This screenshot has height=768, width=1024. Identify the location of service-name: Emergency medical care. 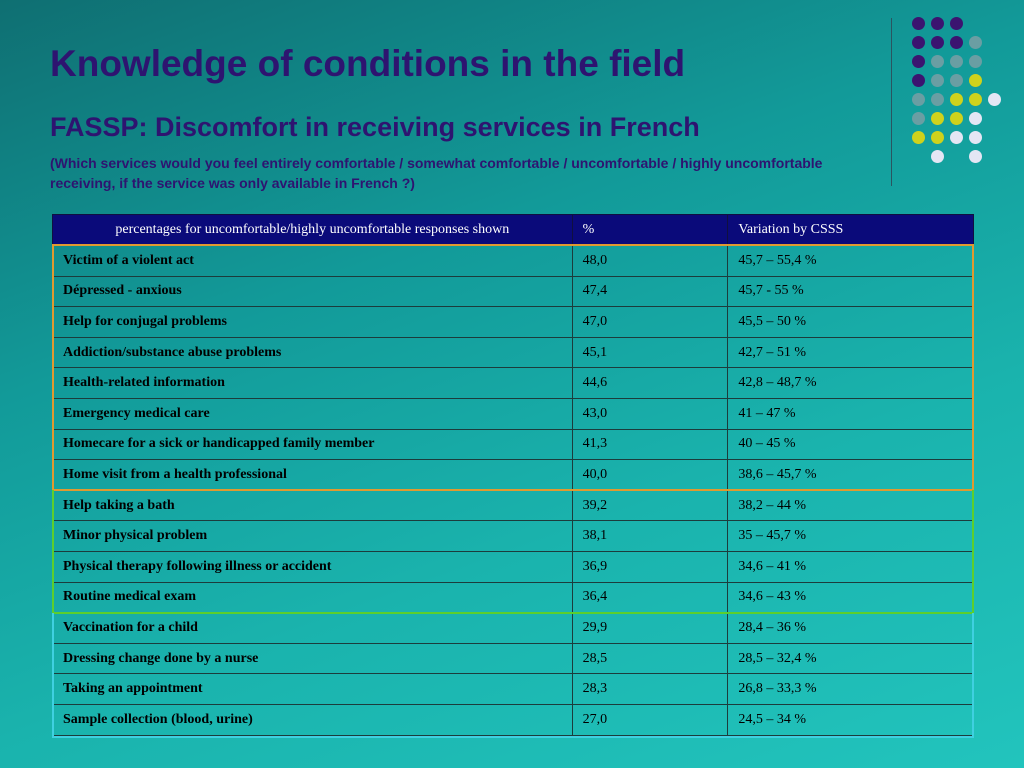
(312, 413).